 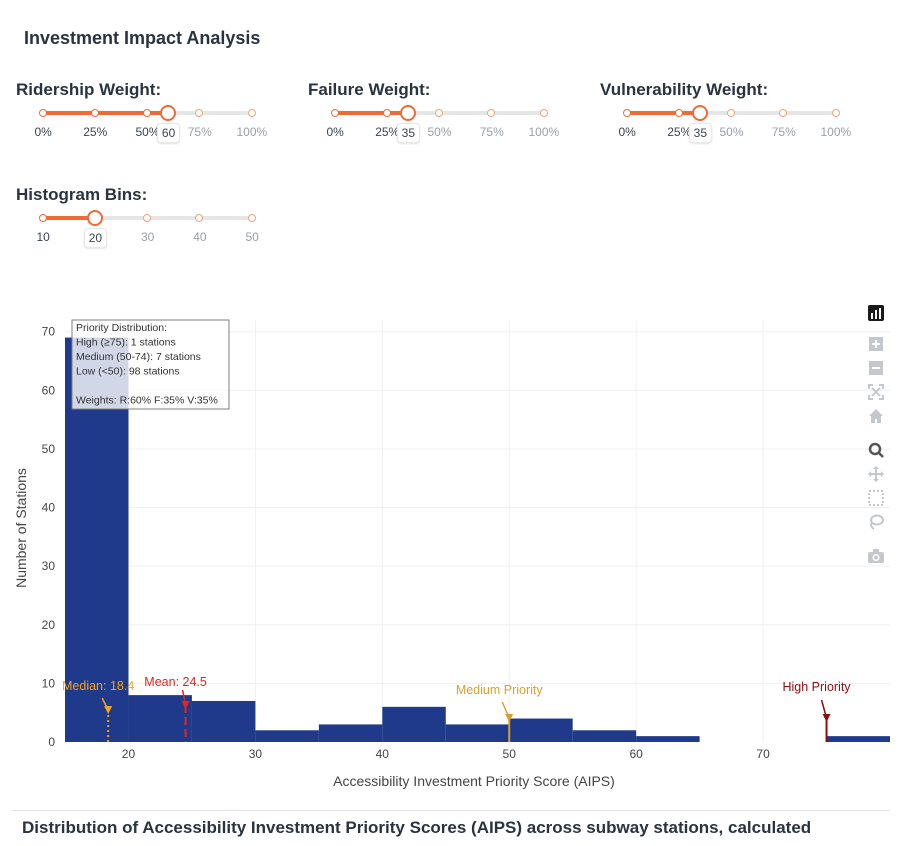 I want to click on vulnerability-weight-slider: Vulnerability Weight: 0% 25% 50% 75% 100% 35, so click(x=735, y=115).